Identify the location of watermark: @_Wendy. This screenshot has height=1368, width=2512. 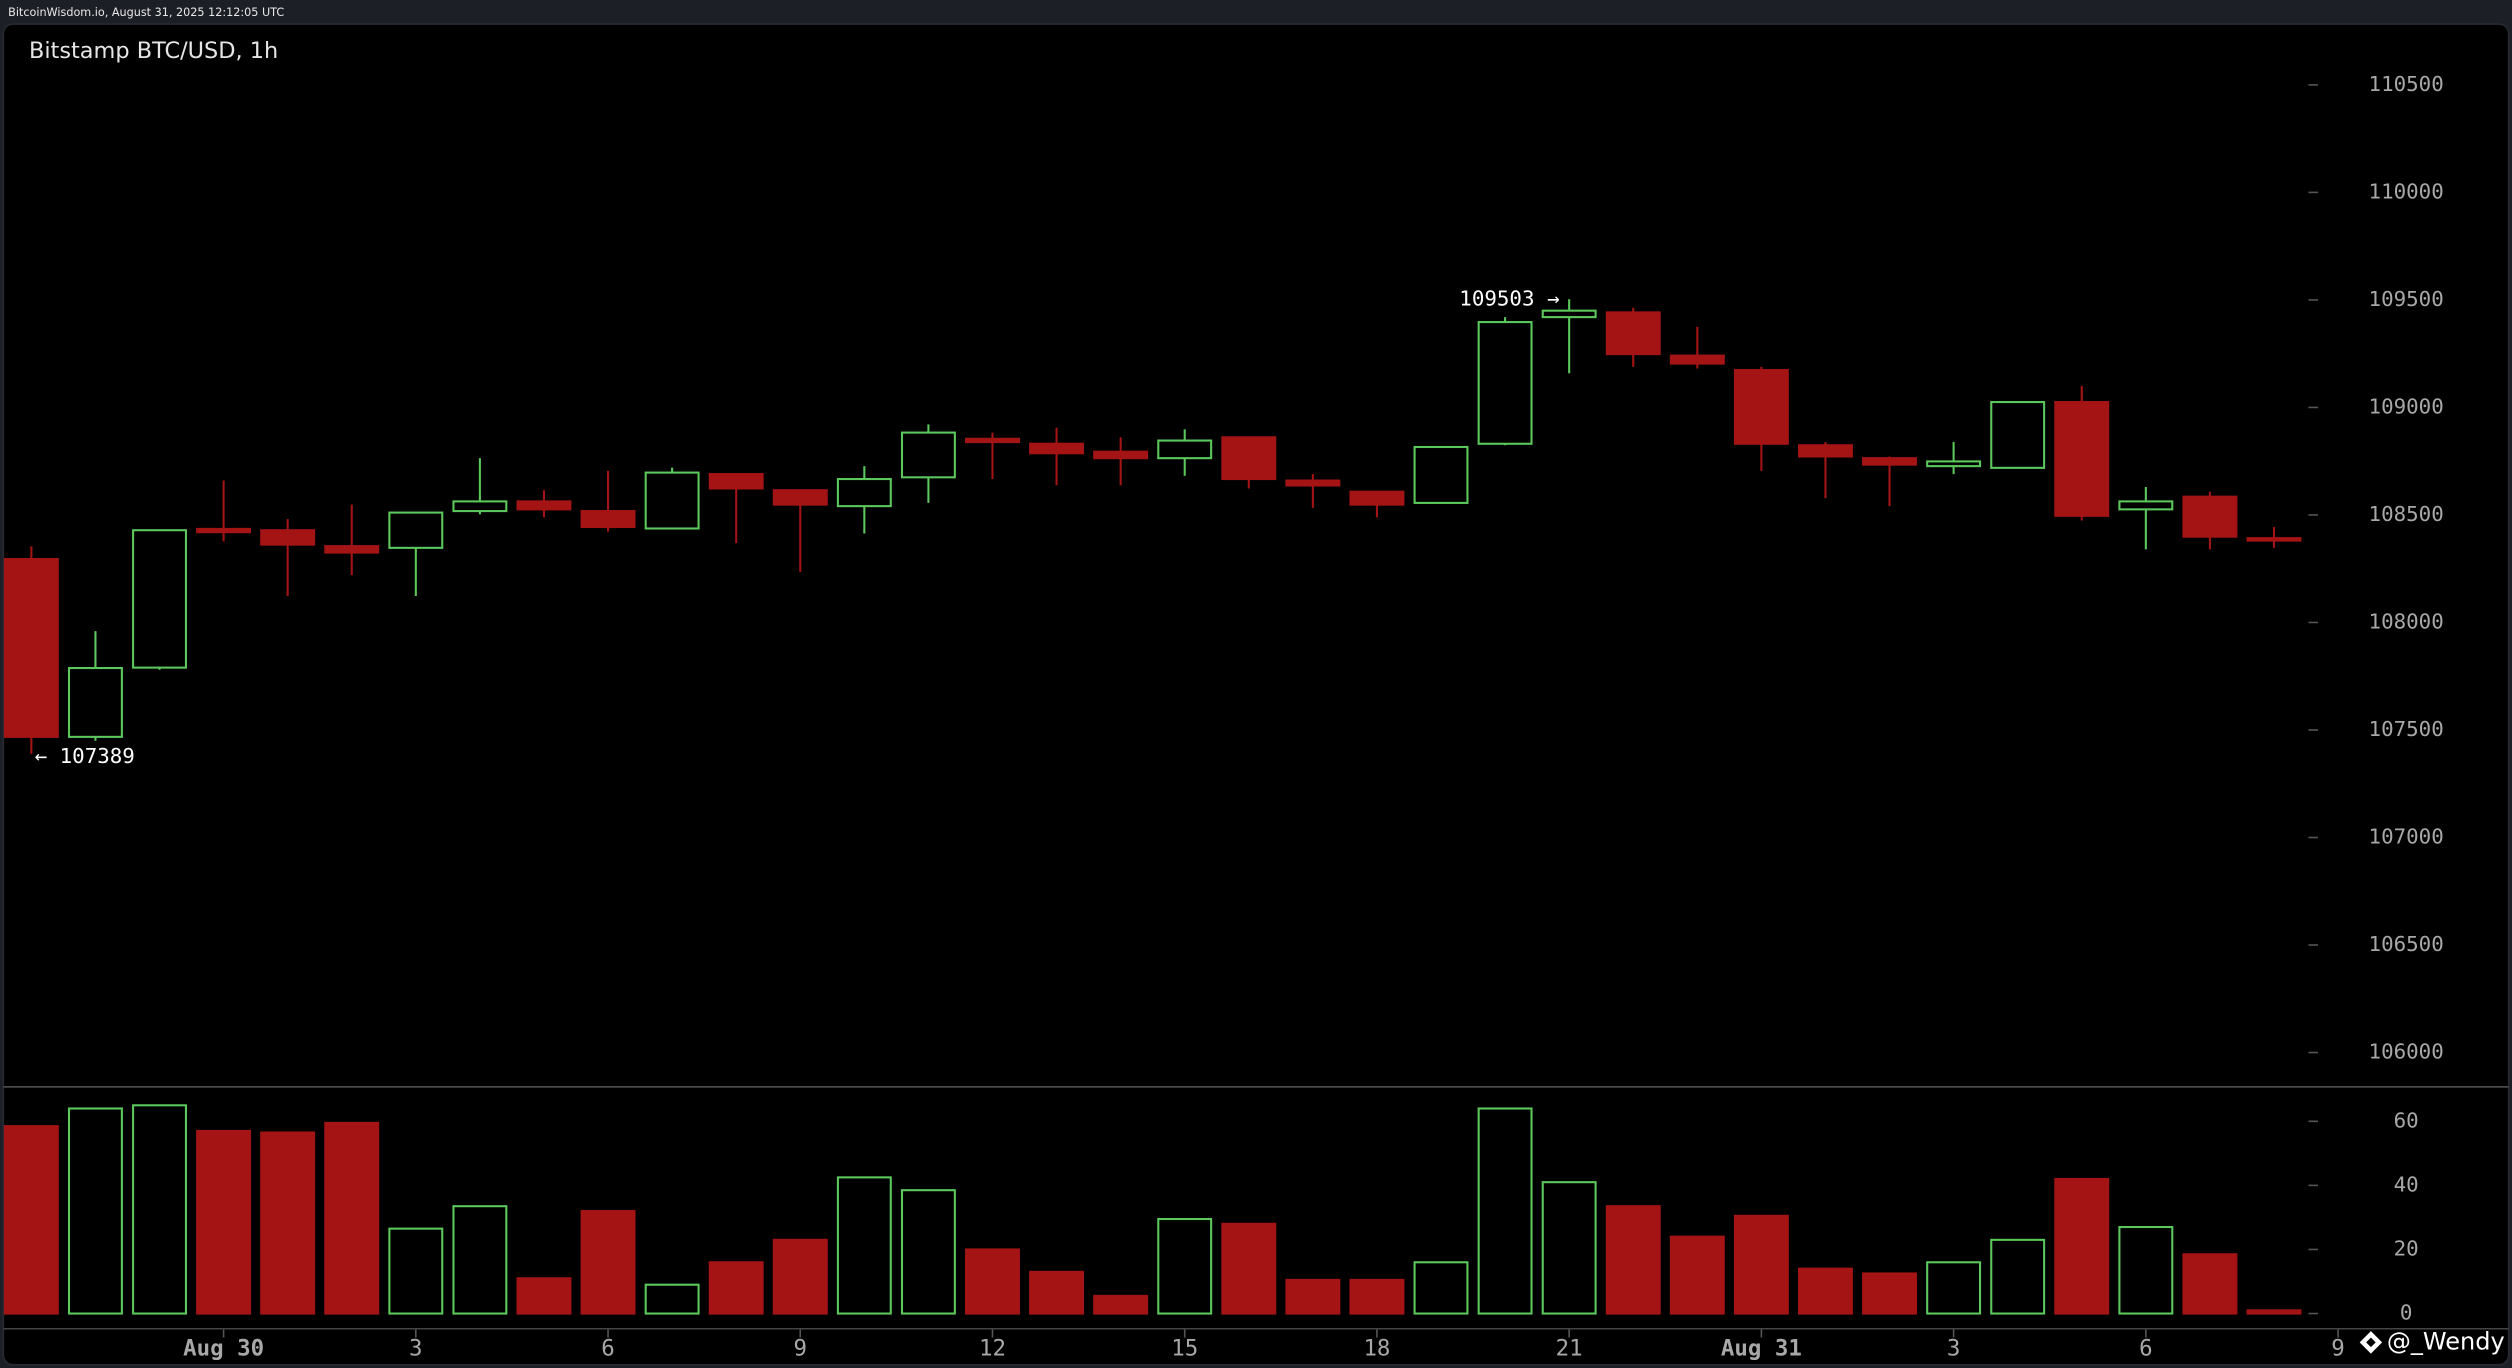
(2446, 1341).